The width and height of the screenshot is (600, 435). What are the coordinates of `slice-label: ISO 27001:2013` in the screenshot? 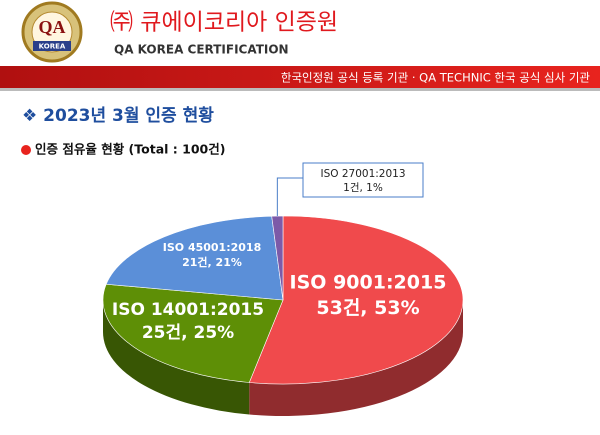 It's located at (362, 174).